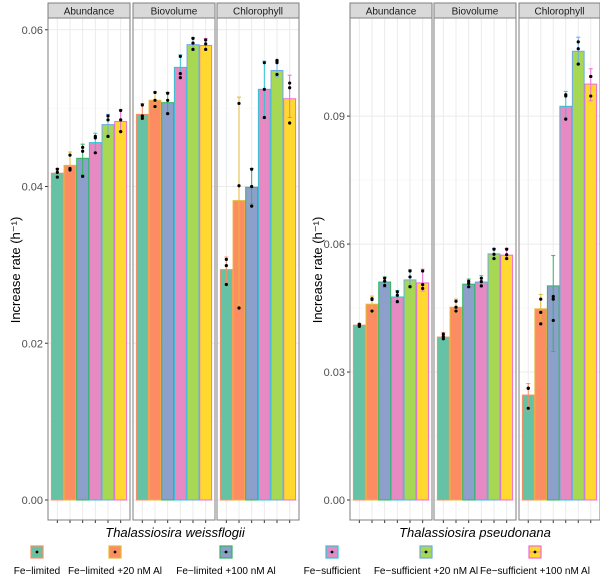  What do you see at coordinates (37, 561) in the screenshot?
I see `legend-item: Fe−limited` at bounding box center [37, 561].